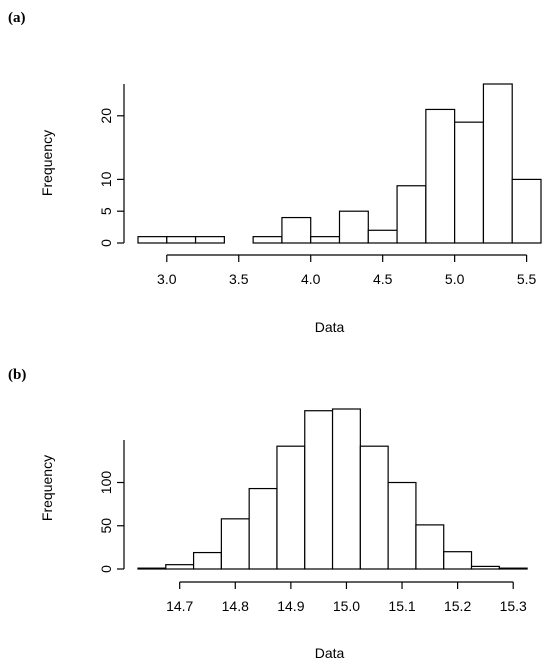  I want to click on histogram-a-y-tick-label-3: 20, so click(106, 116).